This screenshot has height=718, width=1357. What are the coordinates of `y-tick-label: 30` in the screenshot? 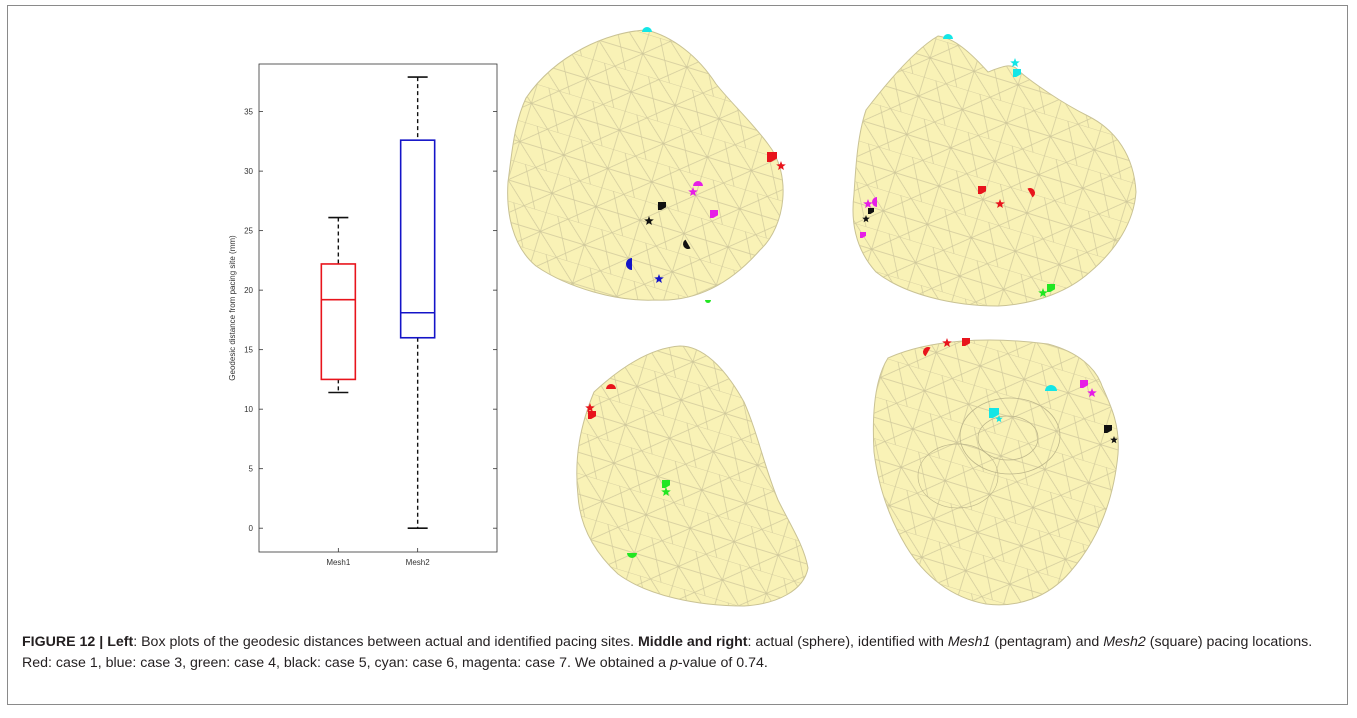 It's located at (248, 171).